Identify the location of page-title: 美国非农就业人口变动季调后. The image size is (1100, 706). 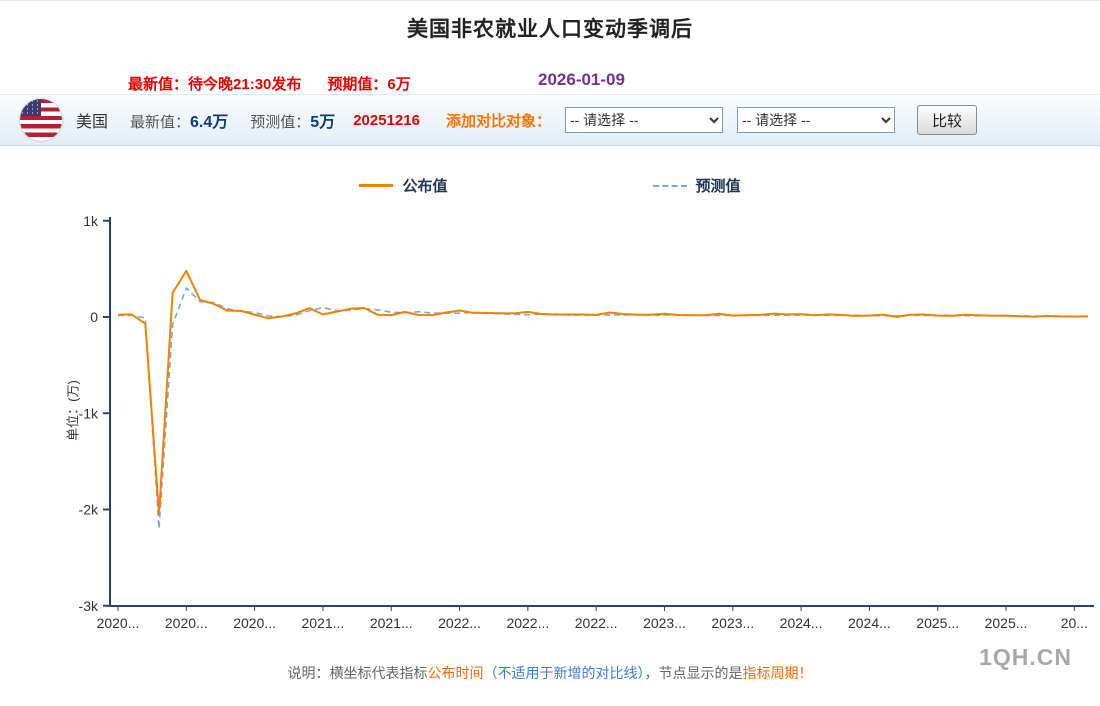
(550, 29).